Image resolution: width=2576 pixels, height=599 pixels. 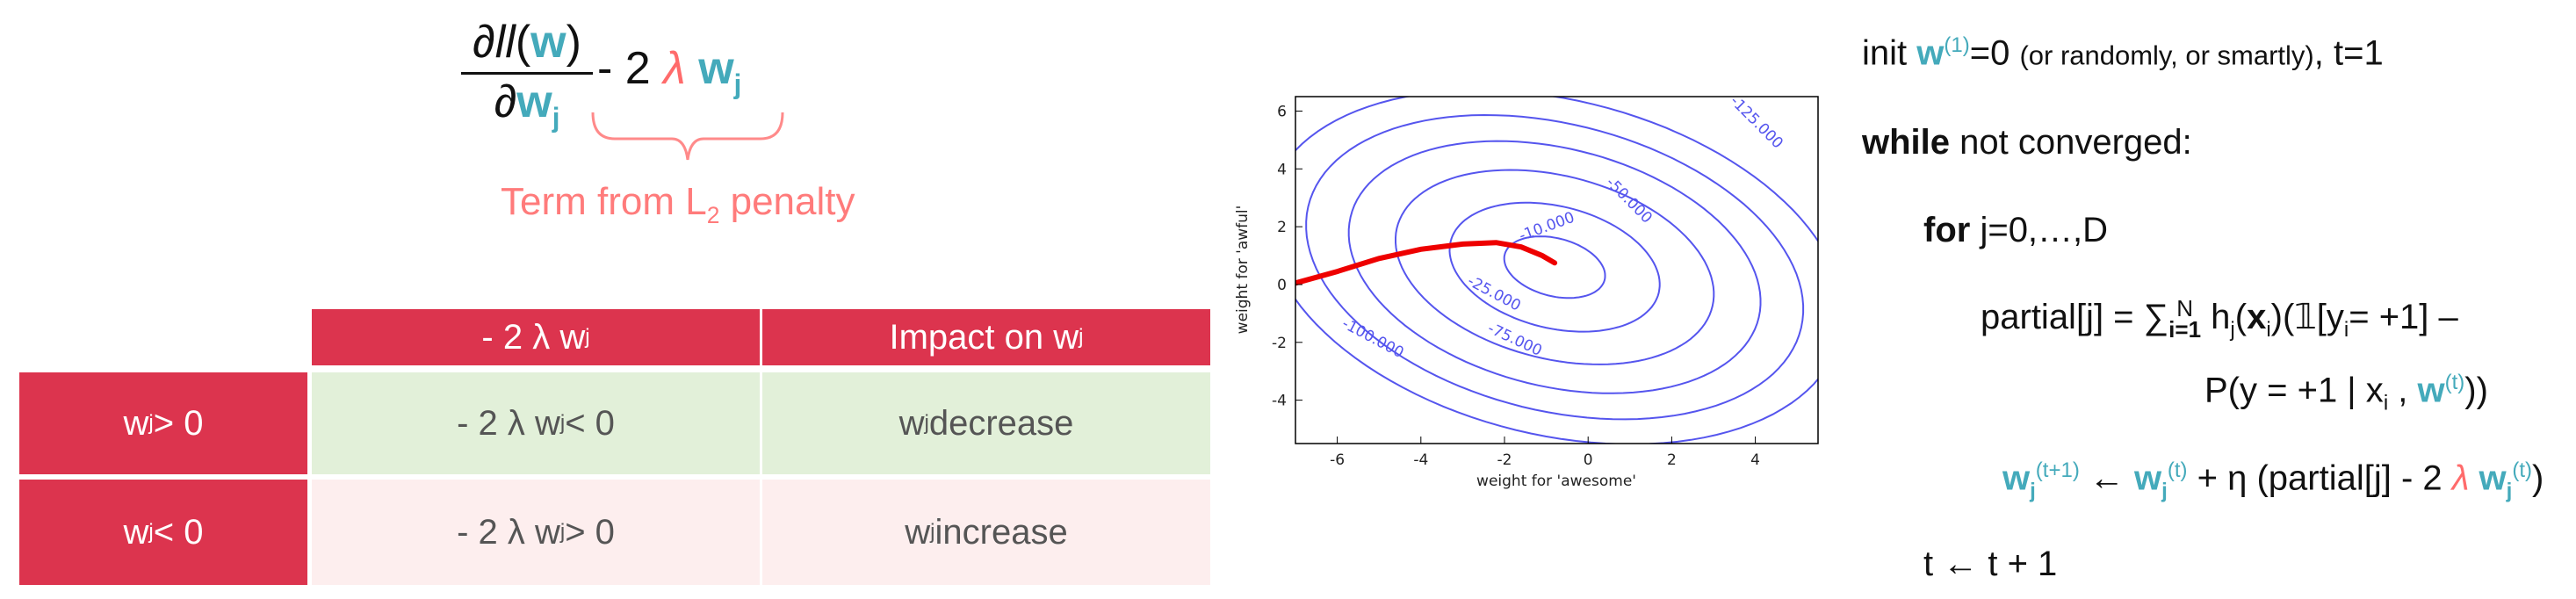 I want to click on x-tick-label: 0, so click(x=1588, y=460).